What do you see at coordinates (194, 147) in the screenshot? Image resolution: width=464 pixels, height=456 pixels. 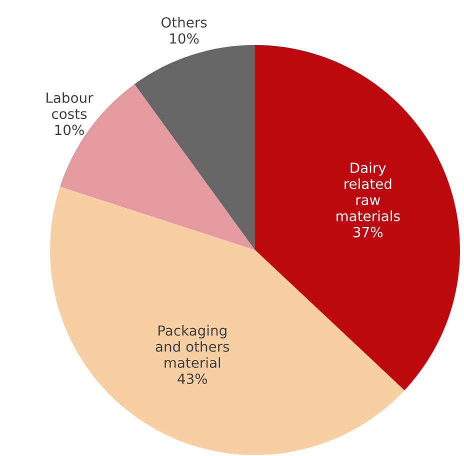 I see `pie-slice` at bounding box center [194, 147].